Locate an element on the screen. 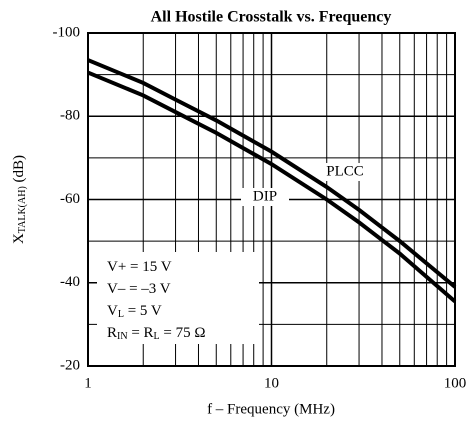 This screenshot has height=425, width=474. x-tick-label: 100 is located at coordinates (455, 383).